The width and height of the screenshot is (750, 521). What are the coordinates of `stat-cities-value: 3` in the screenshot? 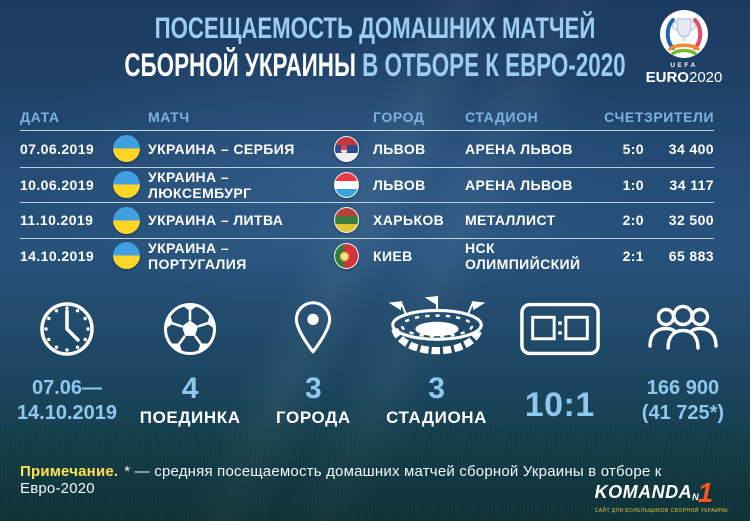 It's located at (313, 388).